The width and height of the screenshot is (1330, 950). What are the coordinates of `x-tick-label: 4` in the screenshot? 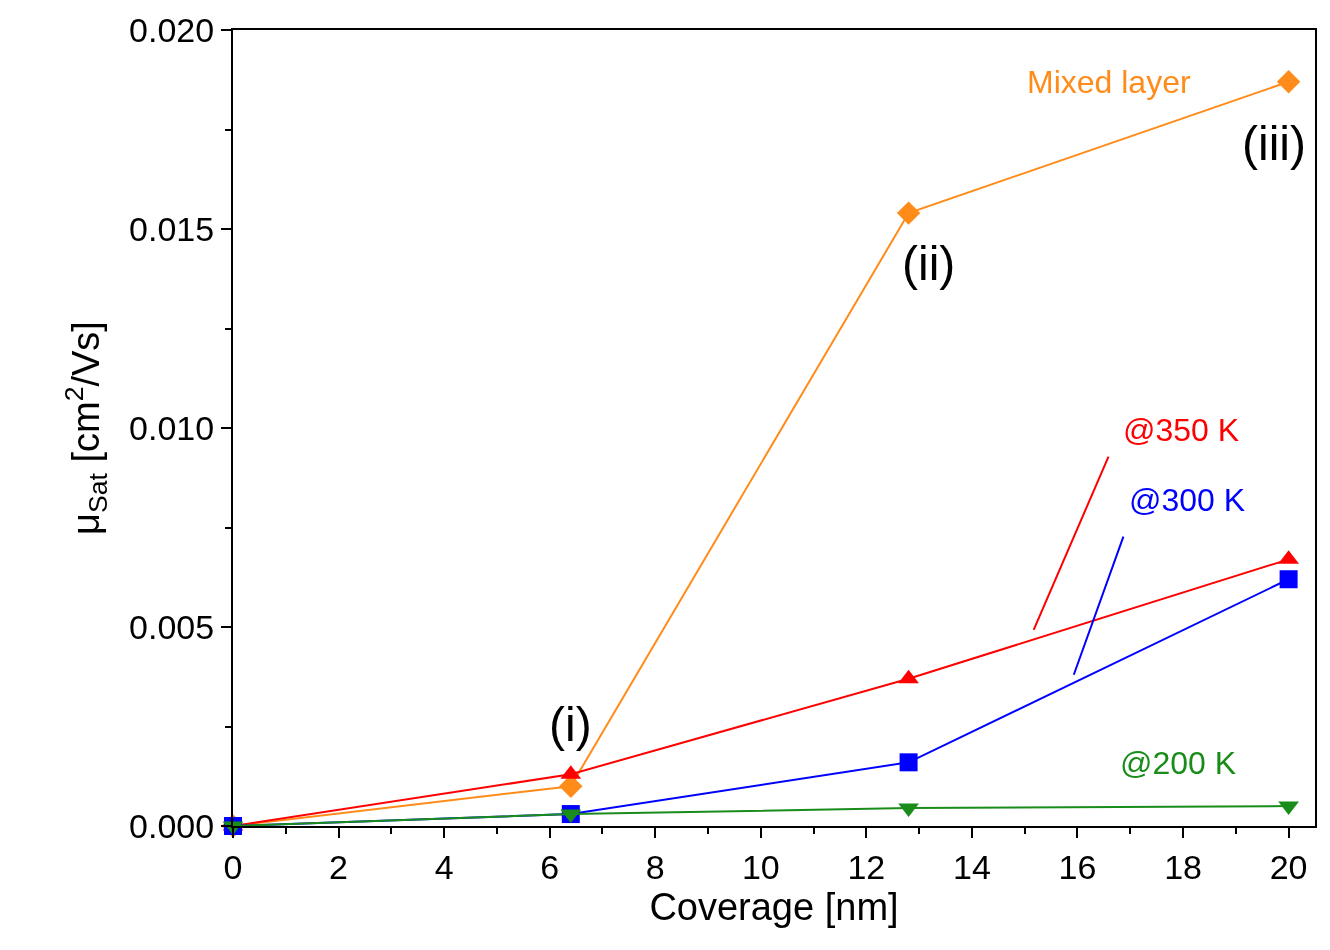 It's located at (444, 866).